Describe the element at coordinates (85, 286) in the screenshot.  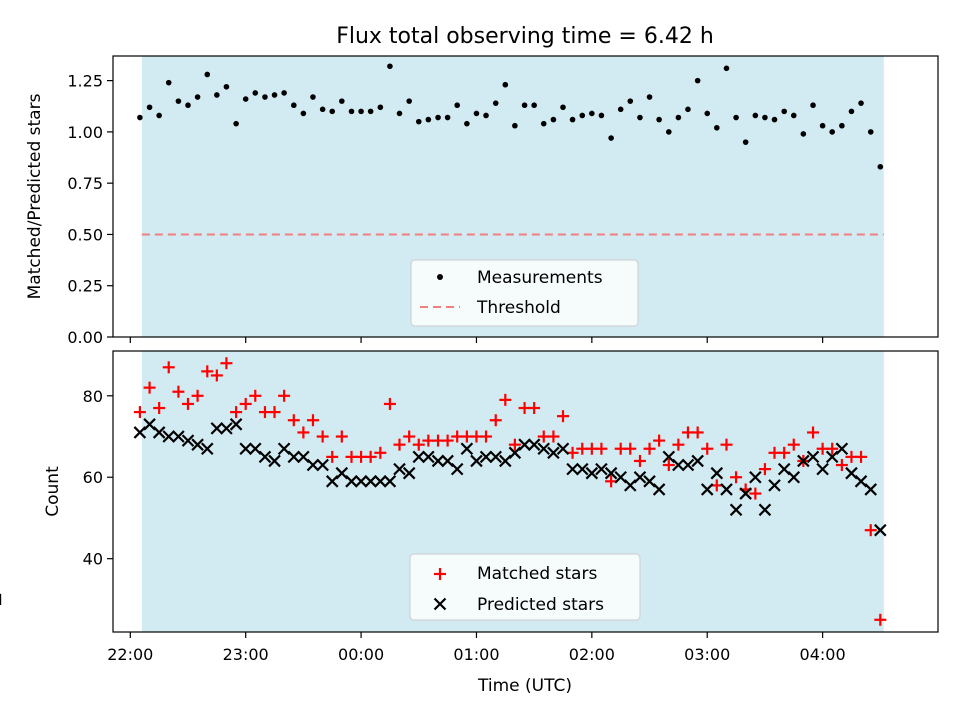
I see `y-tick-label: 0.25` at that location.